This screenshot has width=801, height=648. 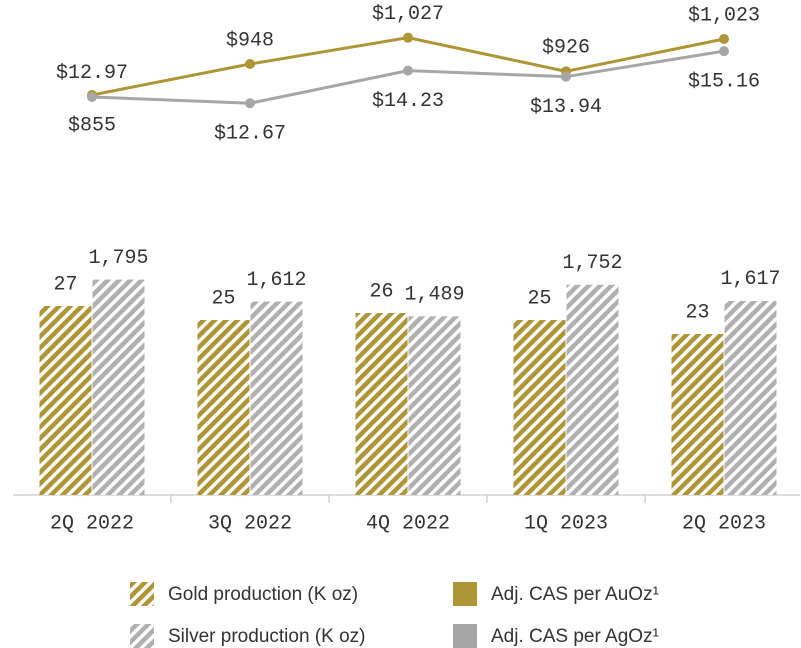 I want to click on data-label: 23, so click(x=697, y=312).